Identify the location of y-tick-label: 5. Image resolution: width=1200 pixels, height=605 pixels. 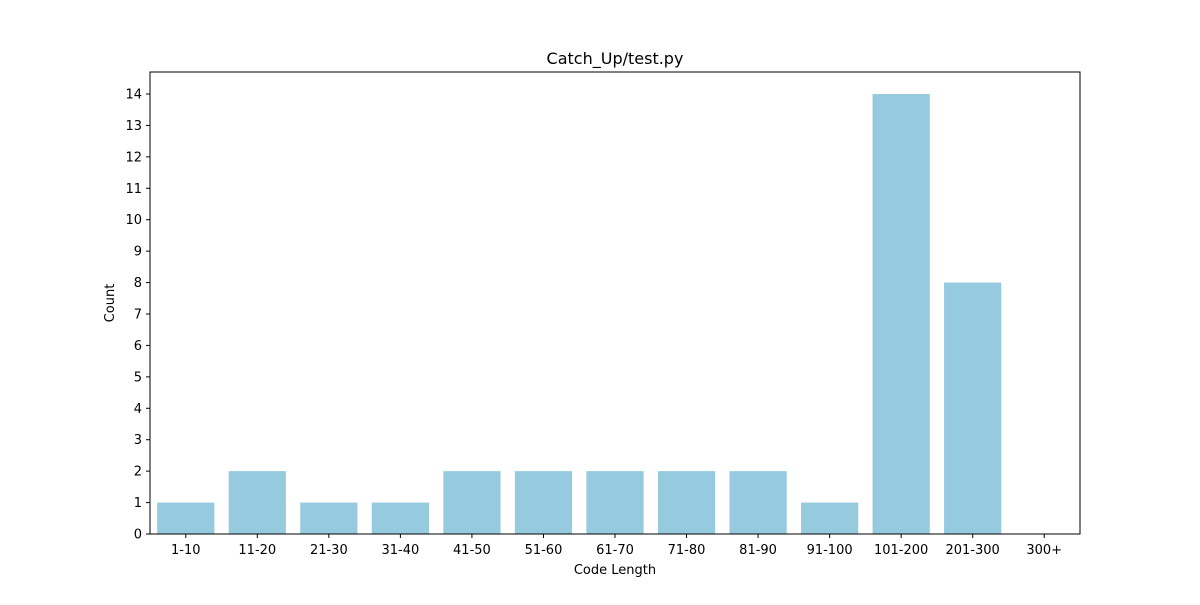
(138, 377).